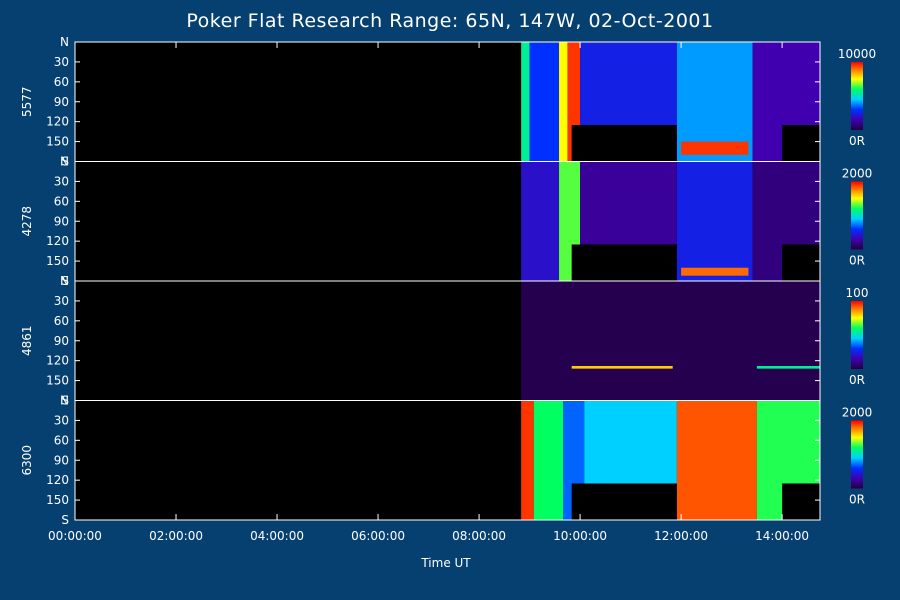  I want to click on panel-label-4278: 4278, so click(27, 221).